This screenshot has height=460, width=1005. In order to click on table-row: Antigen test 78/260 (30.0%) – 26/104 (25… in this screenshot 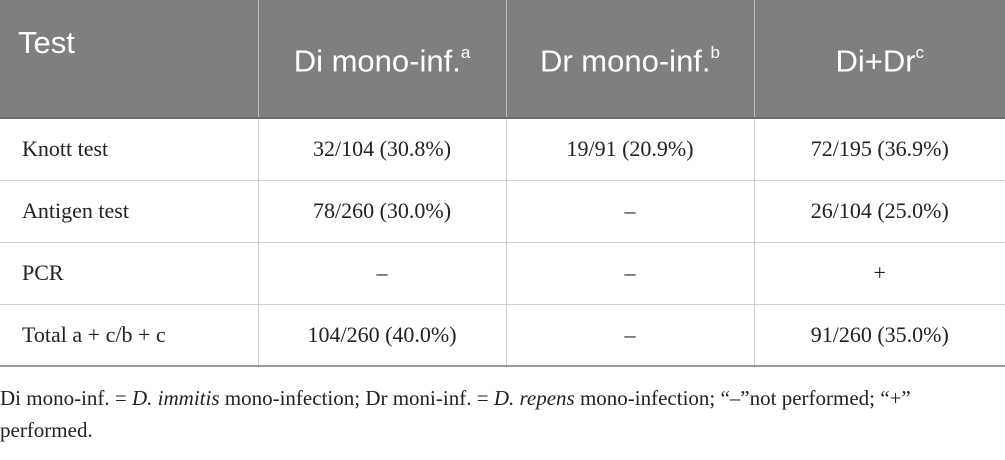, I will do `click(502, 211)`.